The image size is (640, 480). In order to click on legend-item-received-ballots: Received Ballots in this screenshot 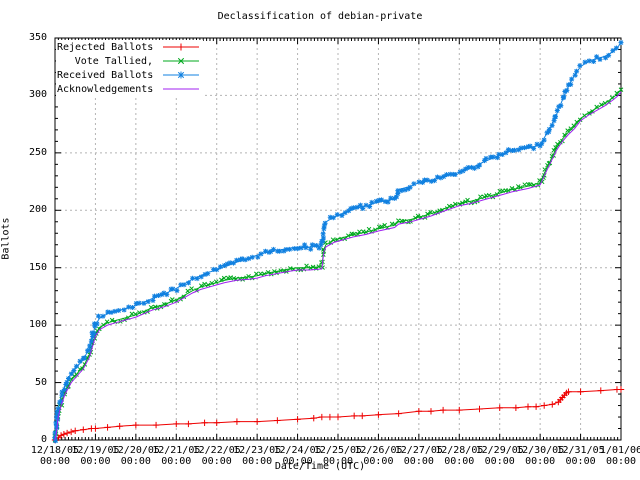, I will do `click(129, 75)`.